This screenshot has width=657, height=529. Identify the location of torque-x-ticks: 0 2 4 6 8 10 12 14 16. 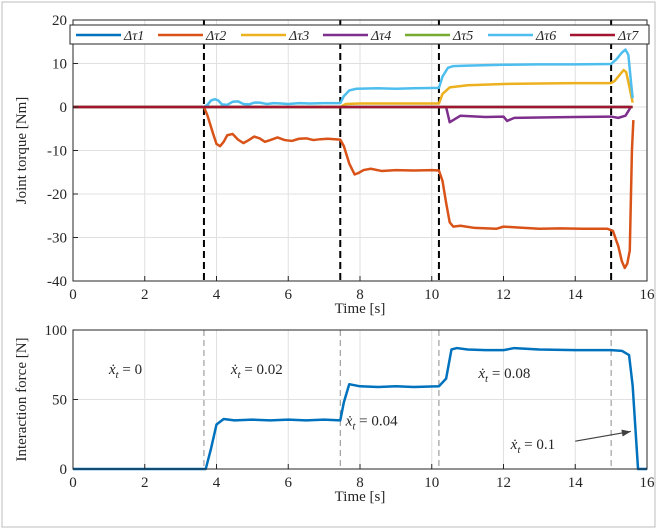
(362, 289).